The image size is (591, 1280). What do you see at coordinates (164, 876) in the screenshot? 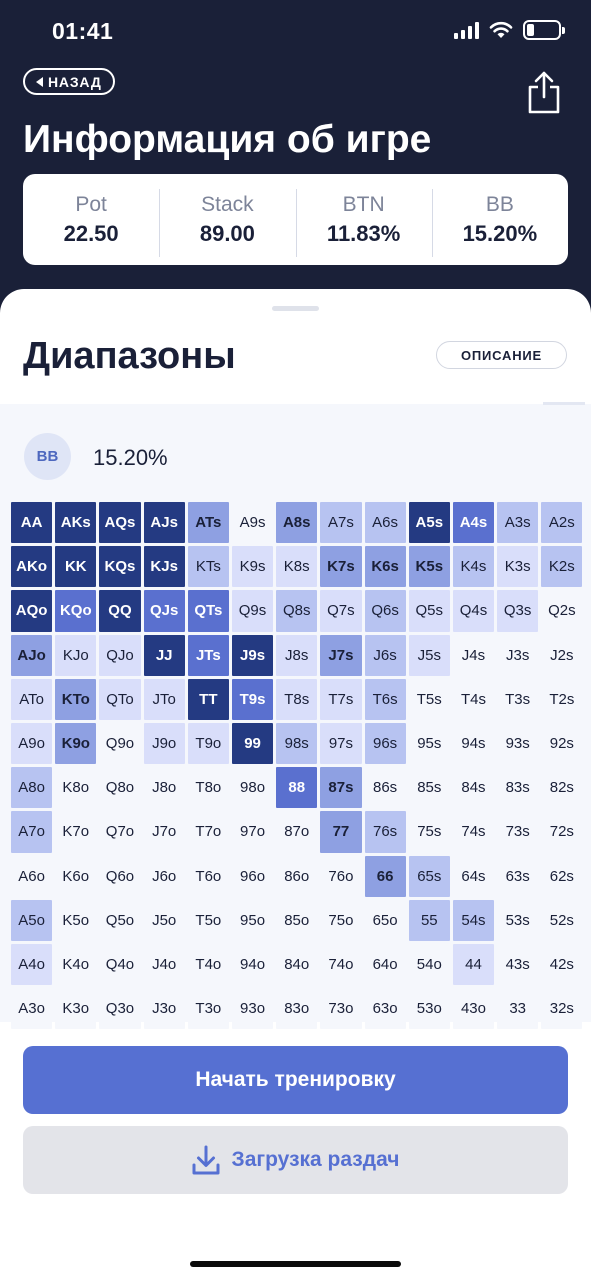
I see `hand-cell: J6o` at bounding box center [164, 876].